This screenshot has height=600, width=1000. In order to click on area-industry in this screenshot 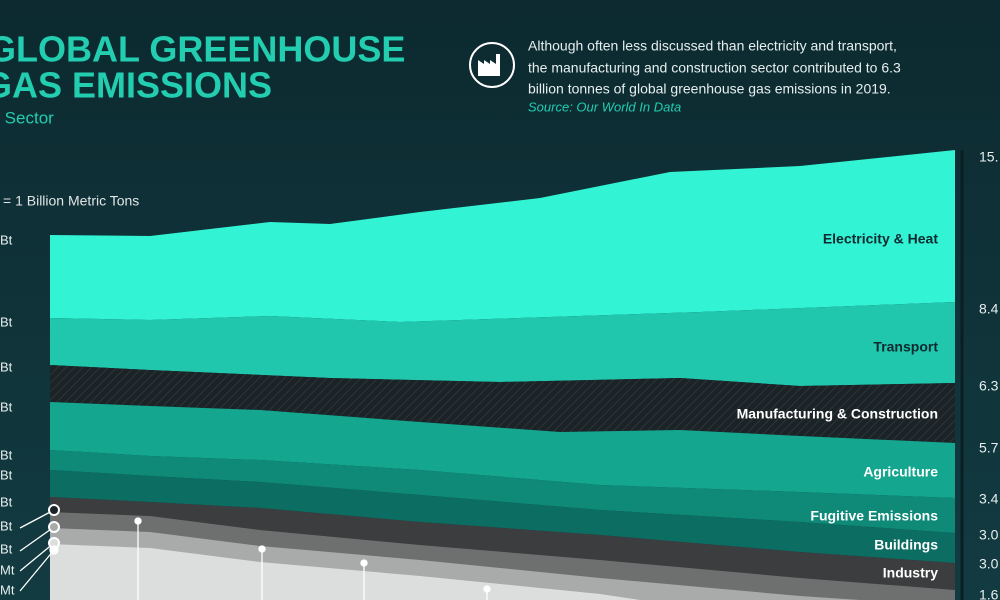, I will do `click(502, 543)`.